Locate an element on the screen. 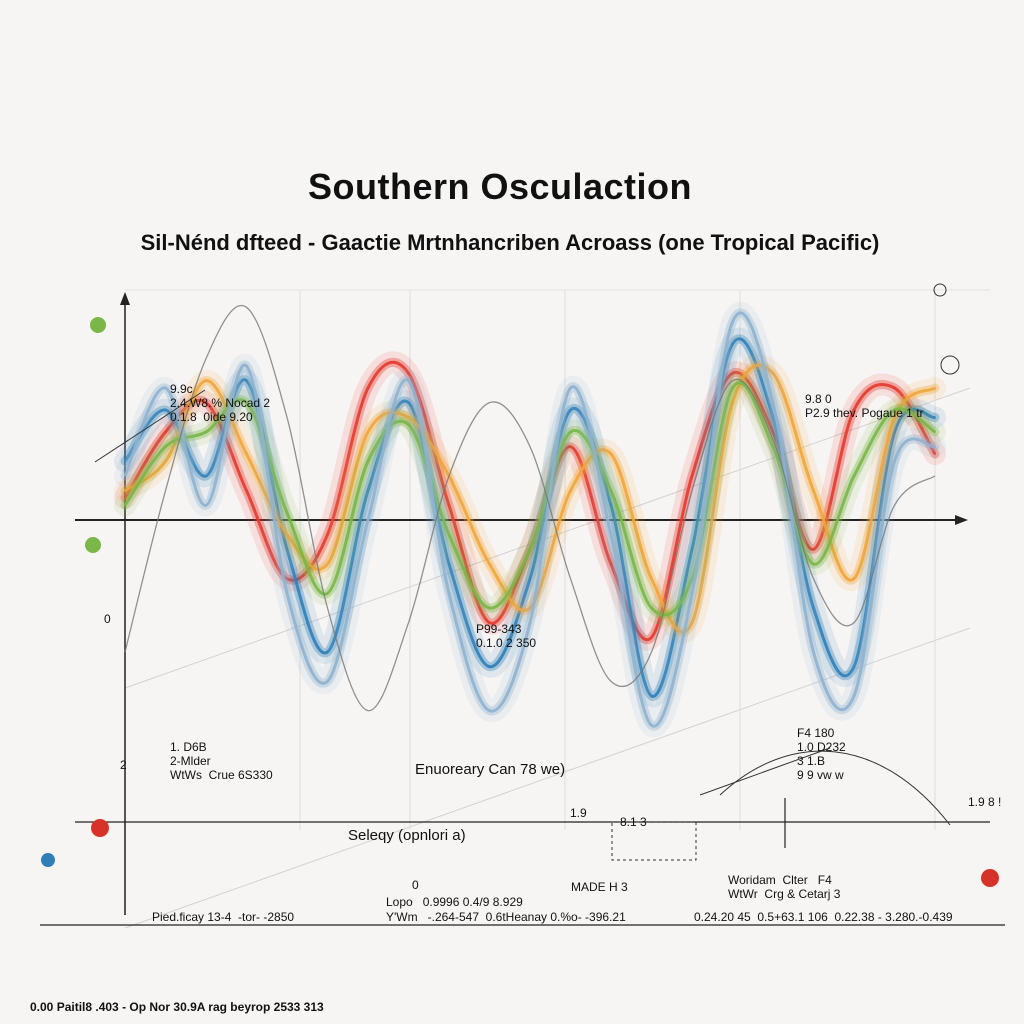 This screenshot has height=1024, width=1024. annotation-top-left: 9.9c 2.4.W8.% Nocad 2 0.1.8 0ide 9.20 is located at coordinates (220, 403).